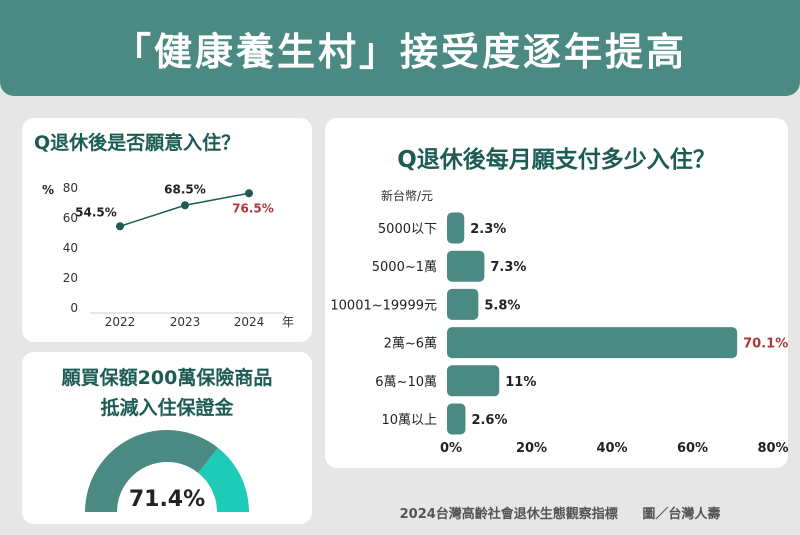  Describe the element at coordinates (765, 344) in the screenshot. I see `data-label: 70.1%` at that location.